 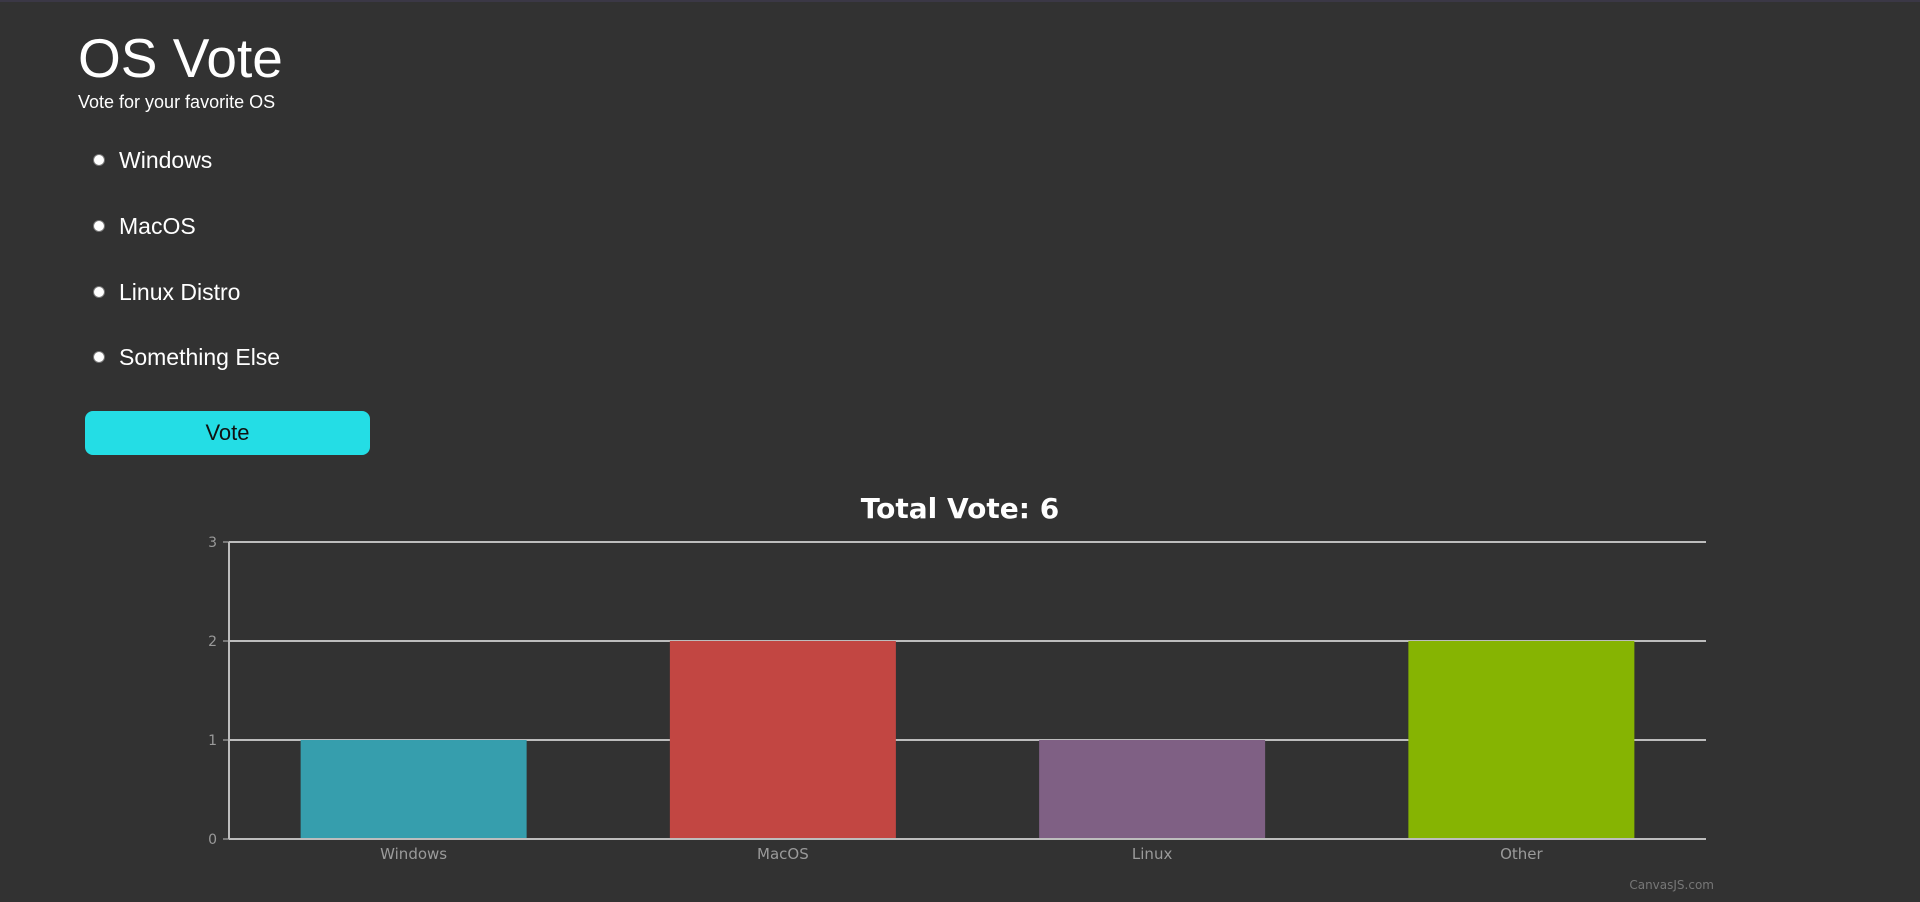 What do you see at coordinates (177, 102) in the screenshot?
I see `page-subtitle: Vote for your favorite OS` at bounding box center [177, 102].